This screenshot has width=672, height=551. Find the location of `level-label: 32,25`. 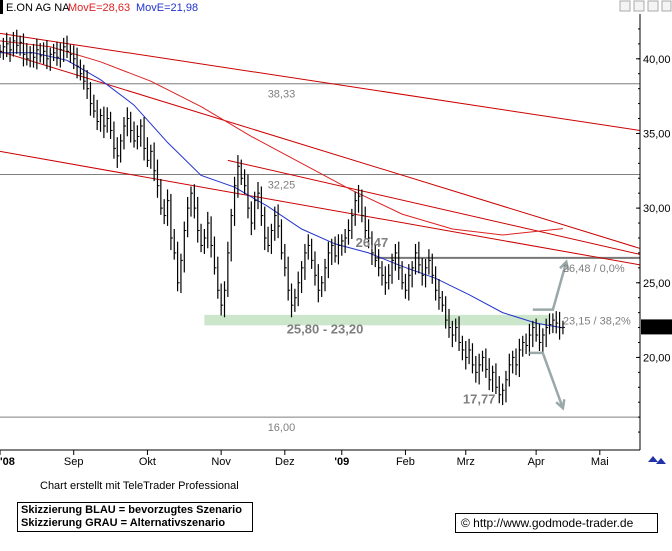

level-label: 32,25 is located at coordinates (282, 186).